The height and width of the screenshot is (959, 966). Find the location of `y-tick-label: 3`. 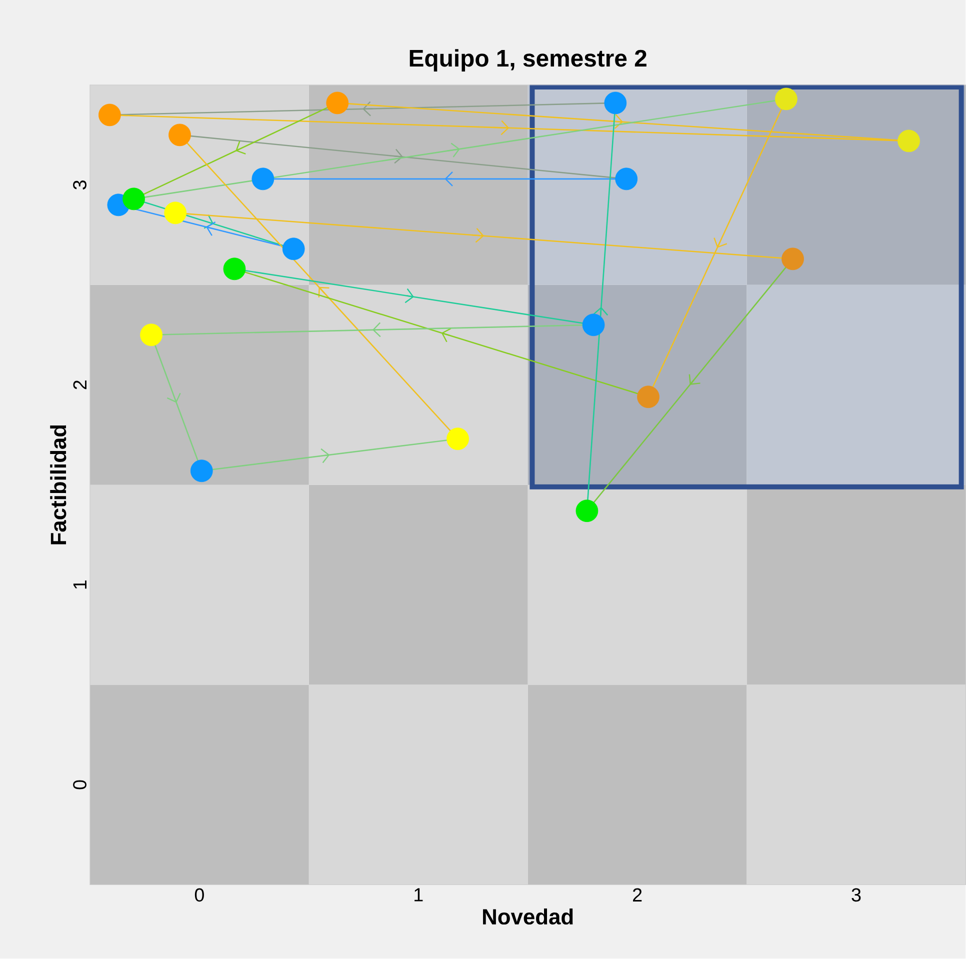

y-tick-label: 3 is located at coordinates (79, 185).